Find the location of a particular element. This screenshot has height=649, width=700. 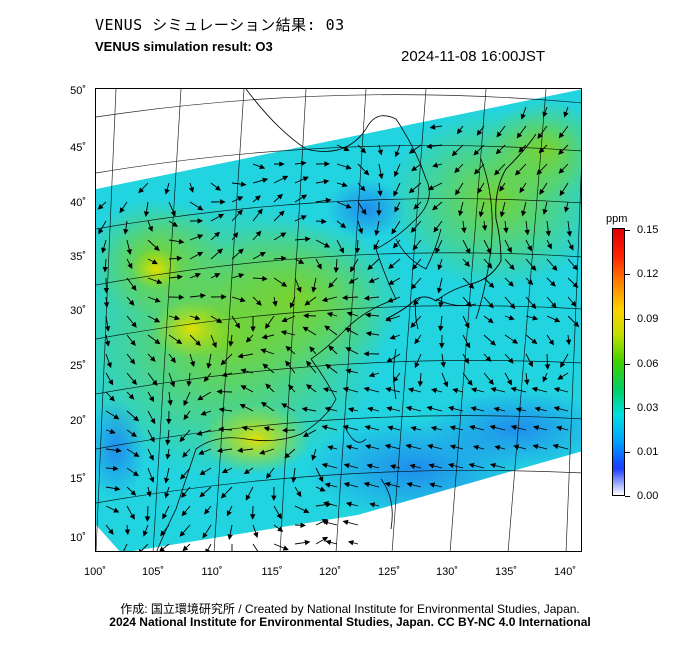

colorbar-tick-4: 0.03 is located at coordinates (641, 408).